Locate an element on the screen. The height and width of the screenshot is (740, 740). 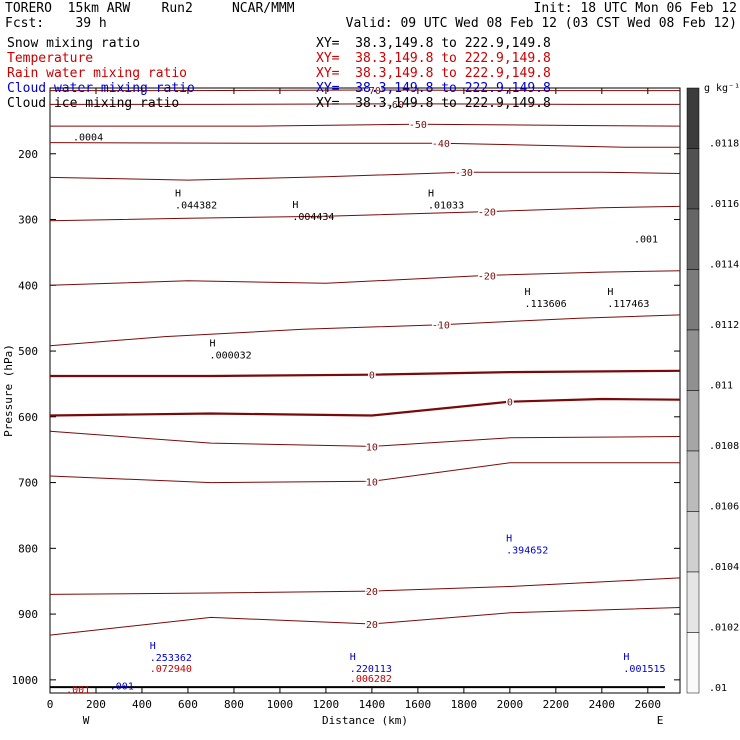
contour-label: .0004 is located at coordinates (88, 138).